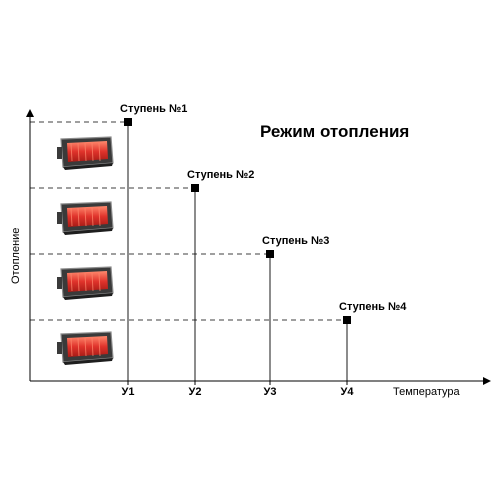  I want to click on stage-2-marker, so click(195, 188).